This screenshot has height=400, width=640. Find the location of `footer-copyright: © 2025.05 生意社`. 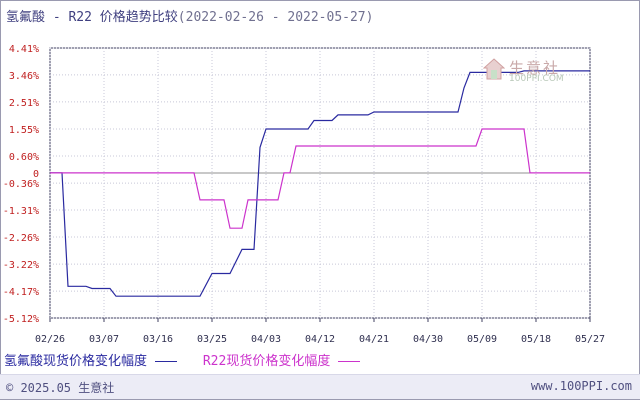

footer-copyright: © 2025.05 生意社 is located at coordinates (60, 388).